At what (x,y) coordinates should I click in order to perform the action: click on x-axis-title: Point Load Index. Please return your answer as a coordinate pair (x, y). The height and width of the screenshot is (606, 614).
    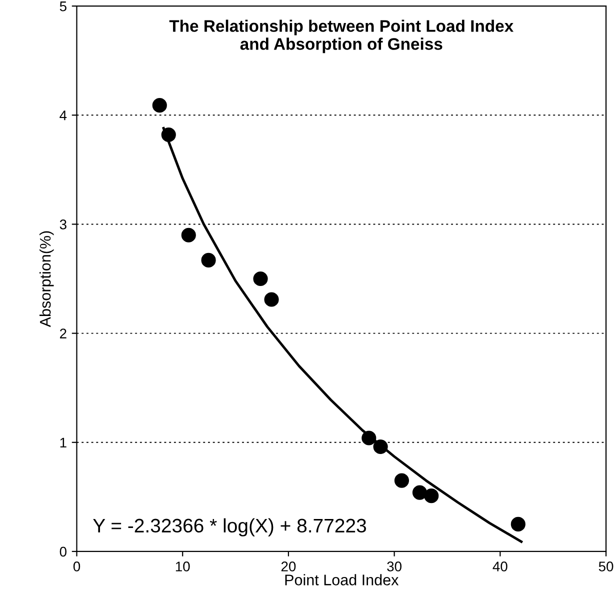
    Looking at the image, I should click on (342, 580).